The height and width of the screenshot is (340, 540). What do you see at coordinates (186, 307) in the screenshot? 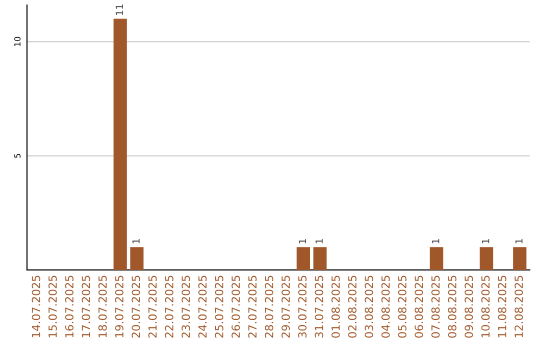
I see `x-tick-label: 23.07.2025` at bounding box center [186, 307].